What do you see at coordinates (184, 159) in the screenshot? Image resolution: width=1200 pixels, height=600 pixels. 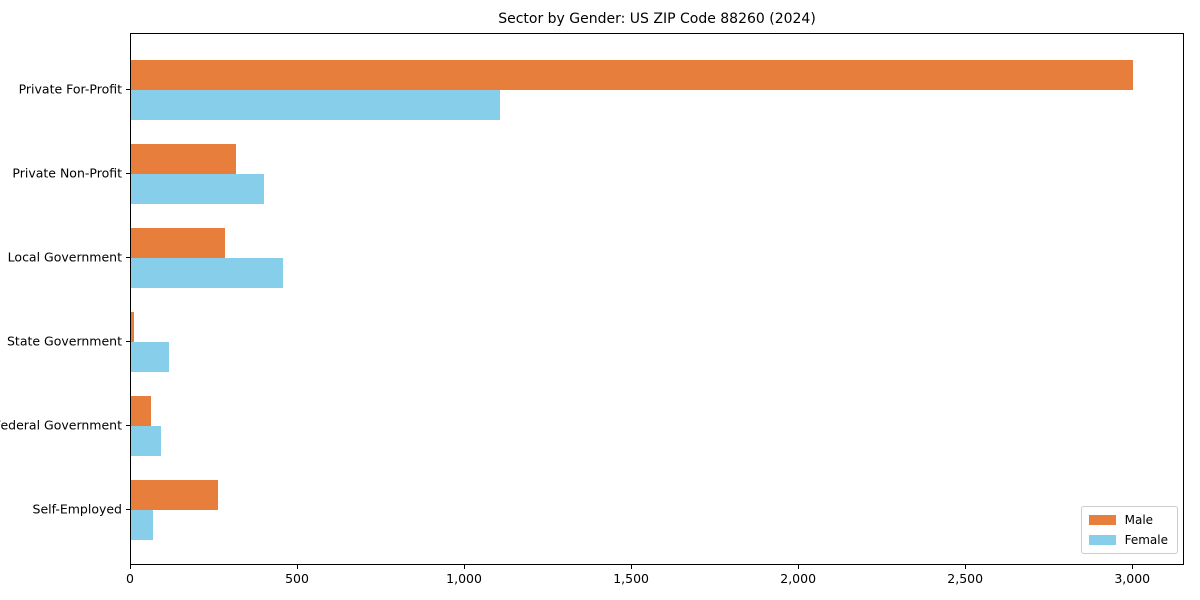 I see `bar-male-private-non-profit` at bounding box center [184, 159].